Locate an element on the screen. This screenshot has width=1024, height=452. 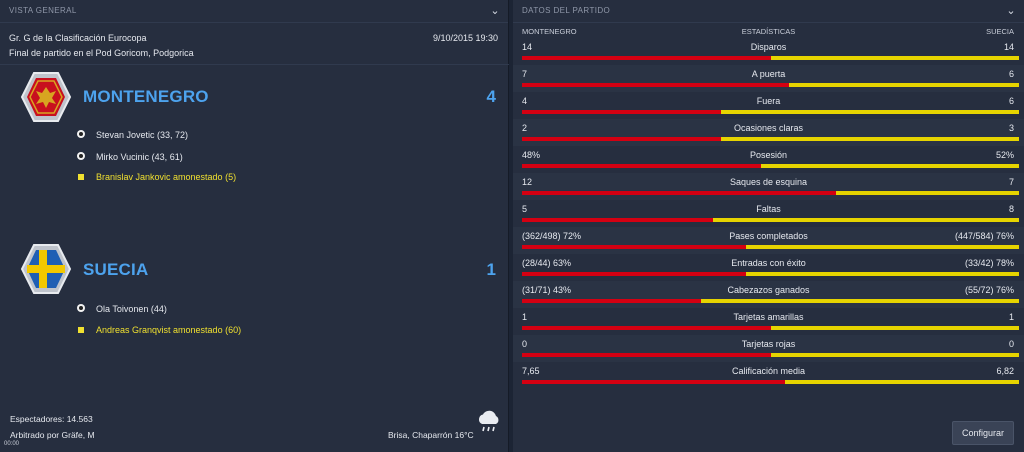
stat-away-value: 52% is located at coordinates (1004, 155).